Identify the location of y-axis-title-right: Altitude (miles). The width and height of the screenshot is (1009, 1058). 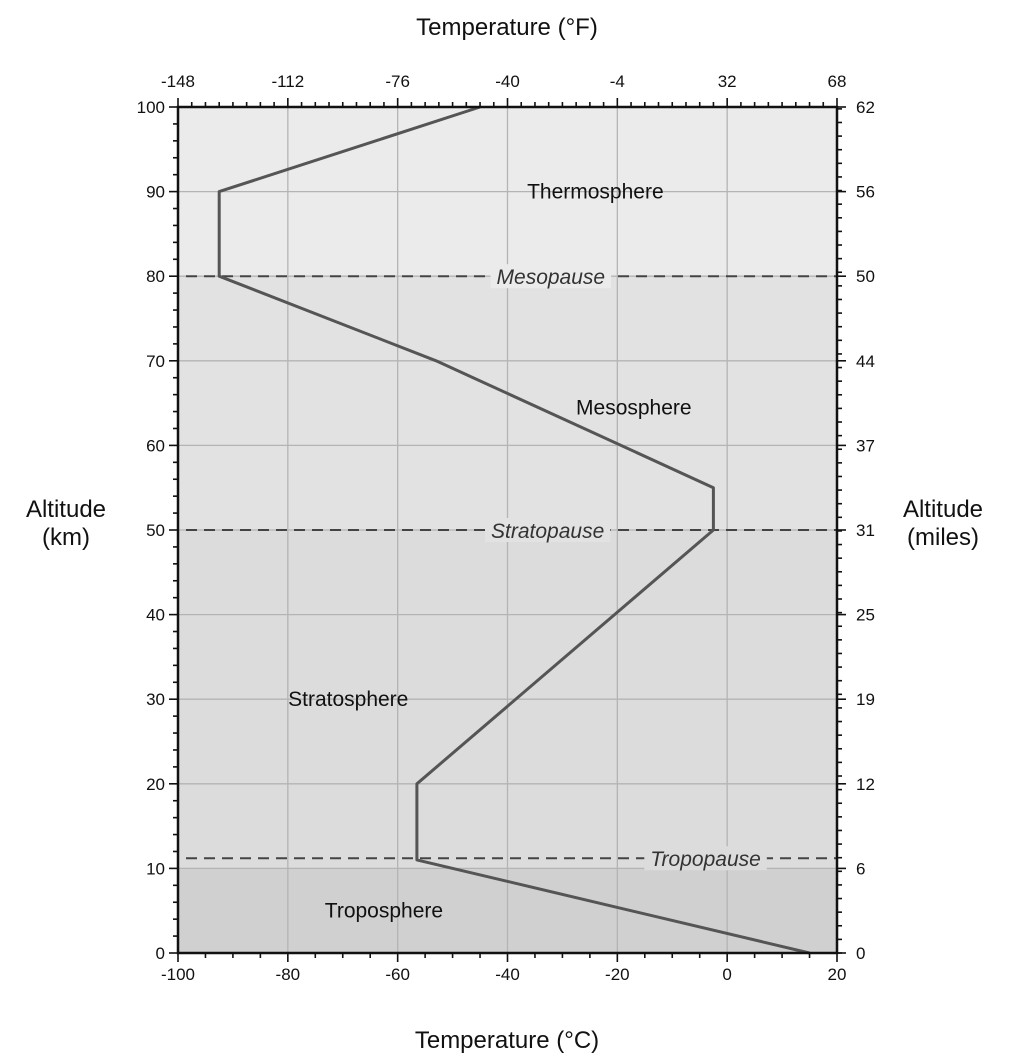
(943, 523).